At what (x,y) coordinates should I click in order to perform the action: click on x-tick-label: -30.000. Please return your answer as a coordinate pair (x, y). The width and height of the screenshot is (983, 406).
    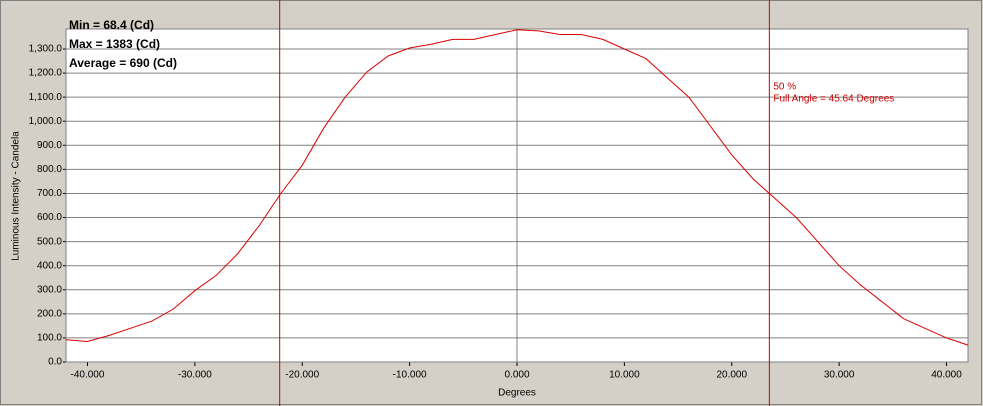
    Looking at the image, I should click on (195, 375).